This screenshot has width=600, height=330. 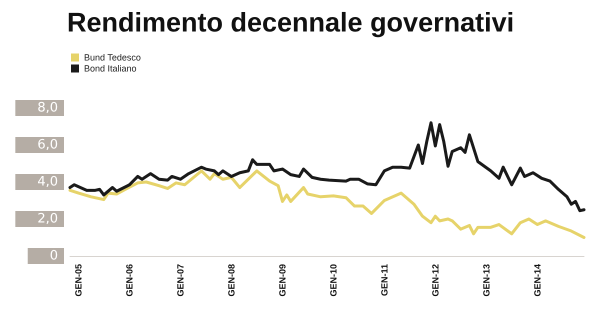 What do you see at coordinates (112, 57) in the screenshot?
I see `legend-label: Bund Tedesco` at bounding box center [112, 57].